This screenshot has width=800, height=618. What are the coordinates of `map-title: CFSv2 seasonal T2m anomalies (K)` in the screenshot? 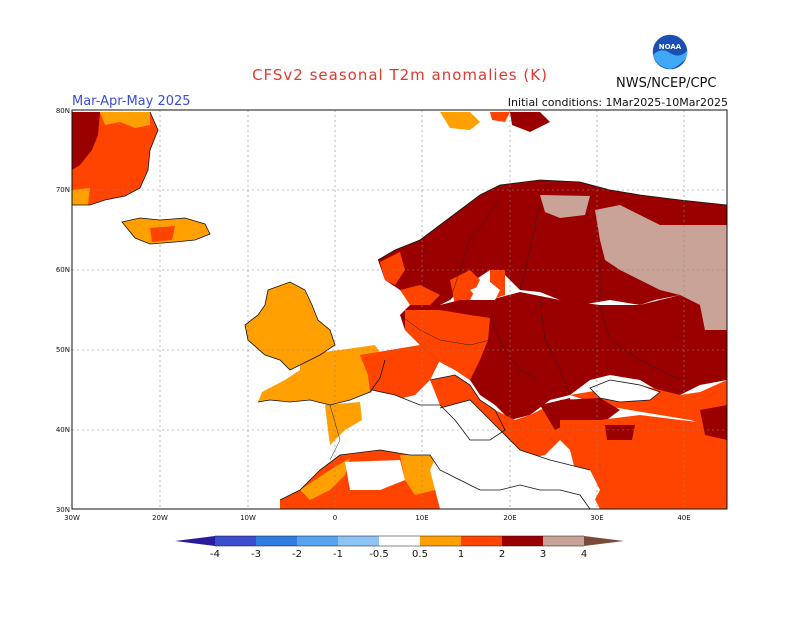 It's located at (400, 75).